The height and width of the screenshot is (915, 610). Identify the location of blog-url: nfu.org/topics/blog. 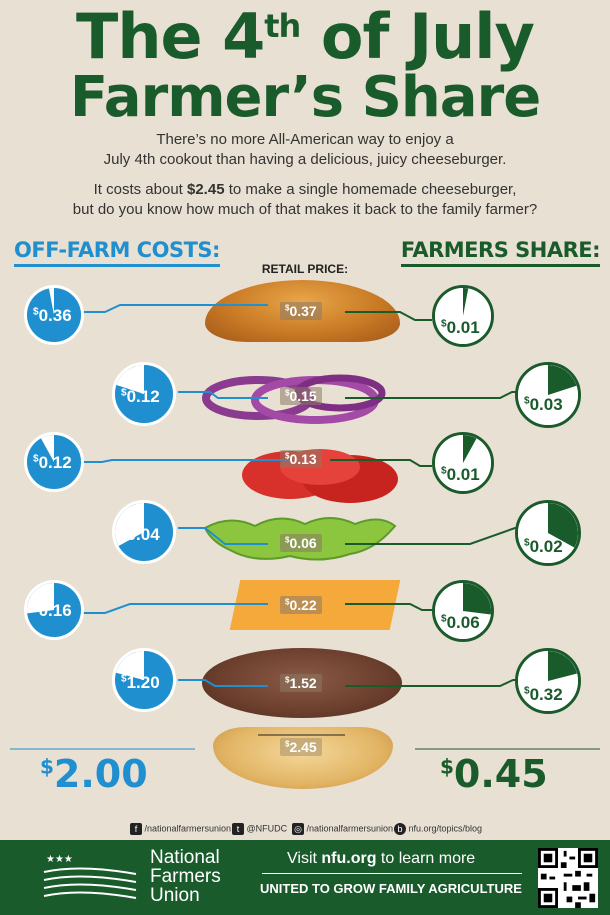
(445, 828).